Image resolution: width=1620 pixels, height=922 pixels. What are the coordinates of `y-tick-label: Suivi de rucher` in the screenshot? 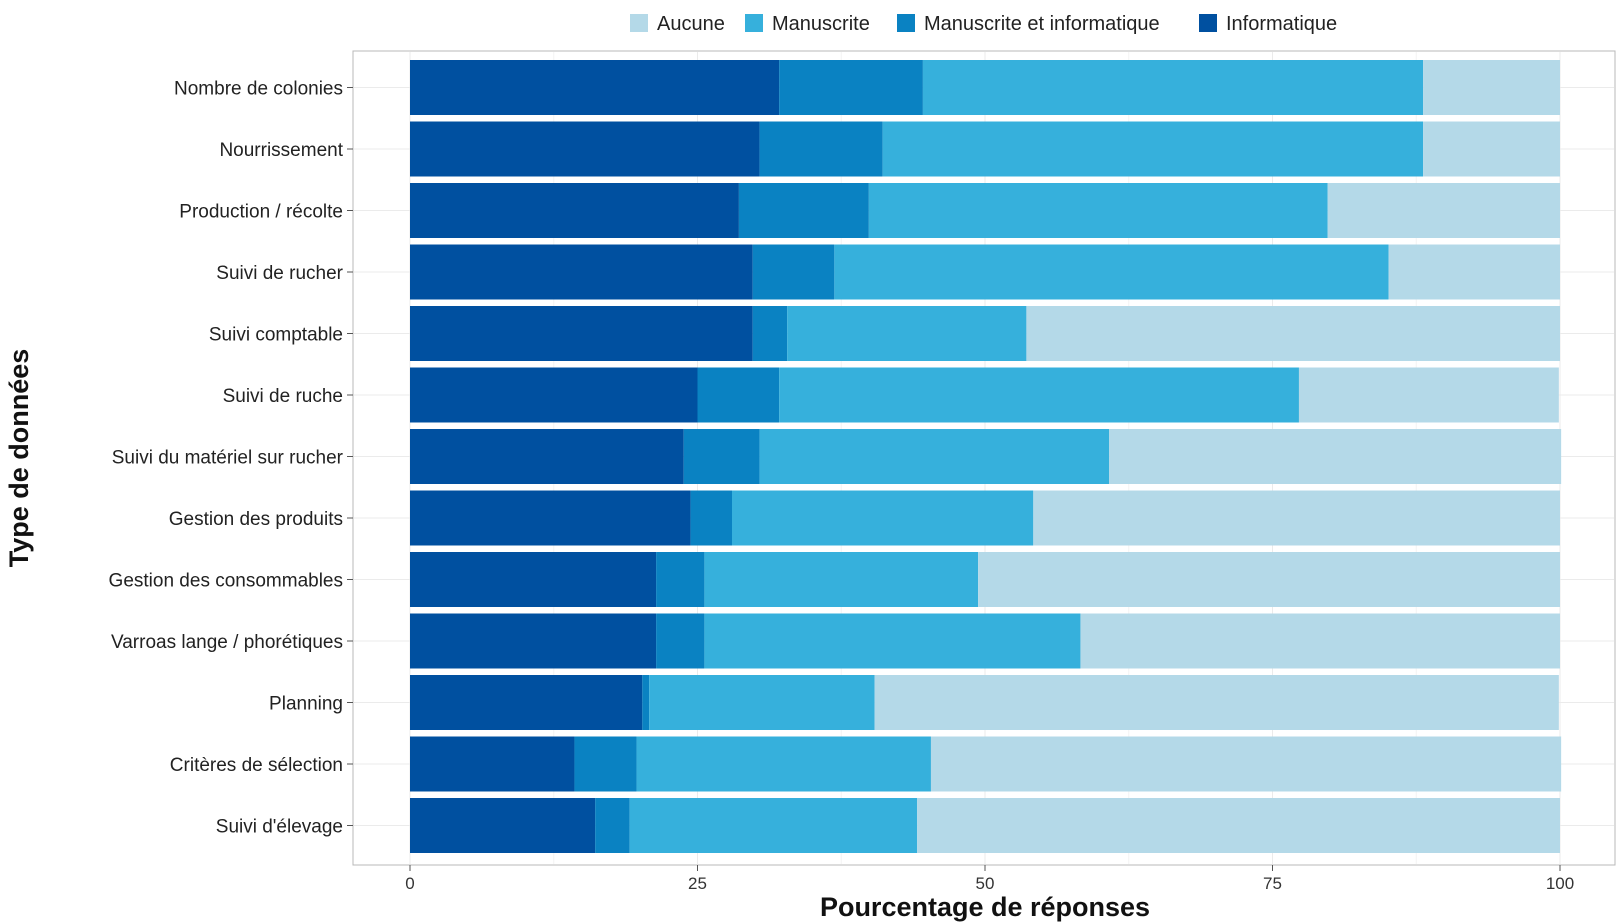 It's located at (279, 273).